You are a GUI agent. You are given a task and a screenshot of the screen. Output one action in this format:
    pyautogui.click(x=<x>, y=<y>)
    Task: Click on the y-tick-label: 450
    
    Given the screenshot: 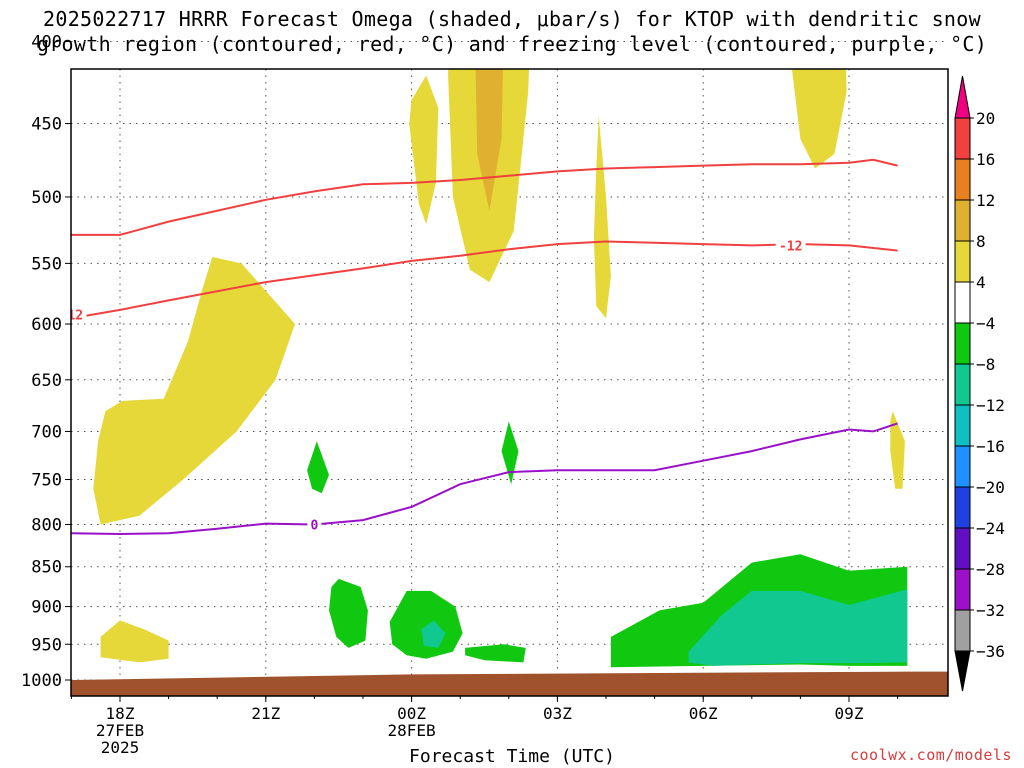 What is the action you would take?
    pyautogui.click(x=46, y=125)
    